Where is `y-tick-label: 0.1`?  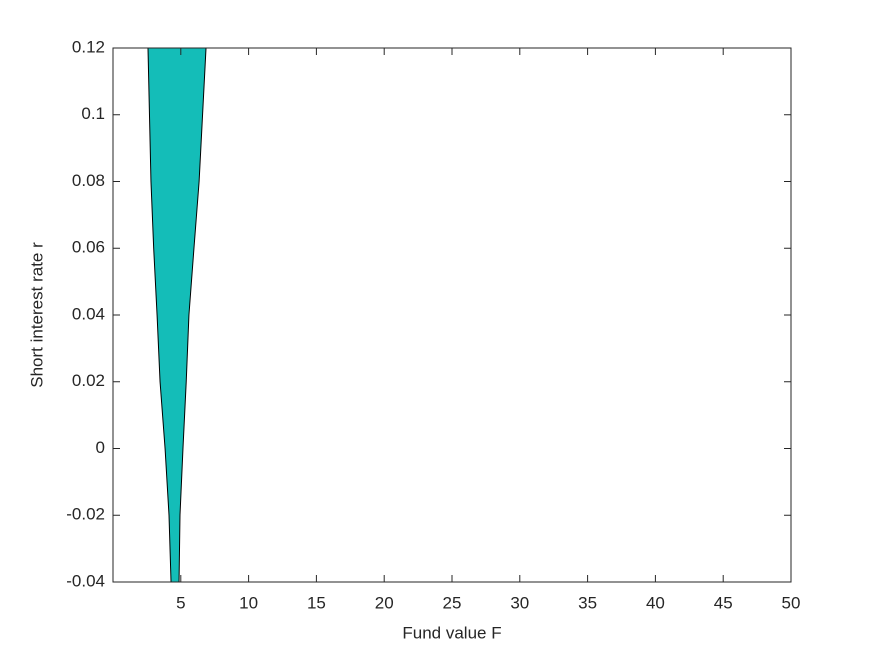
y-tick-label: 0.1 is located at coordinates (93, 113).